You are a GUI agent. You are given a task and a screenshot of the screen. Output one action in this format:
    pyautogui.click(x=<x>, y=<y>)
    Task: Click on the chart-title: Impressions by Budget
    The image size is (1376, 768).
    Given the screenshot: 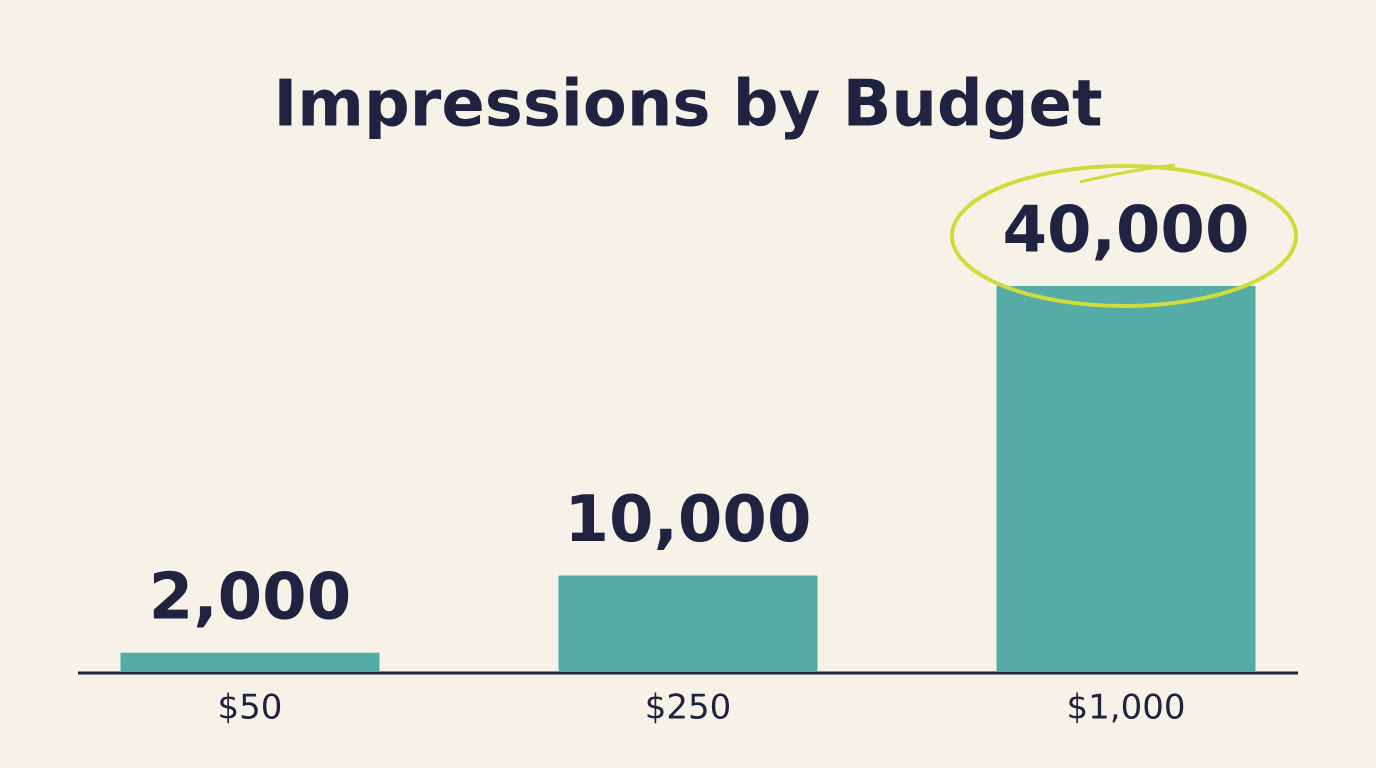 What is the action you would take?
    pyautogui.click(x=687, y=105)
    